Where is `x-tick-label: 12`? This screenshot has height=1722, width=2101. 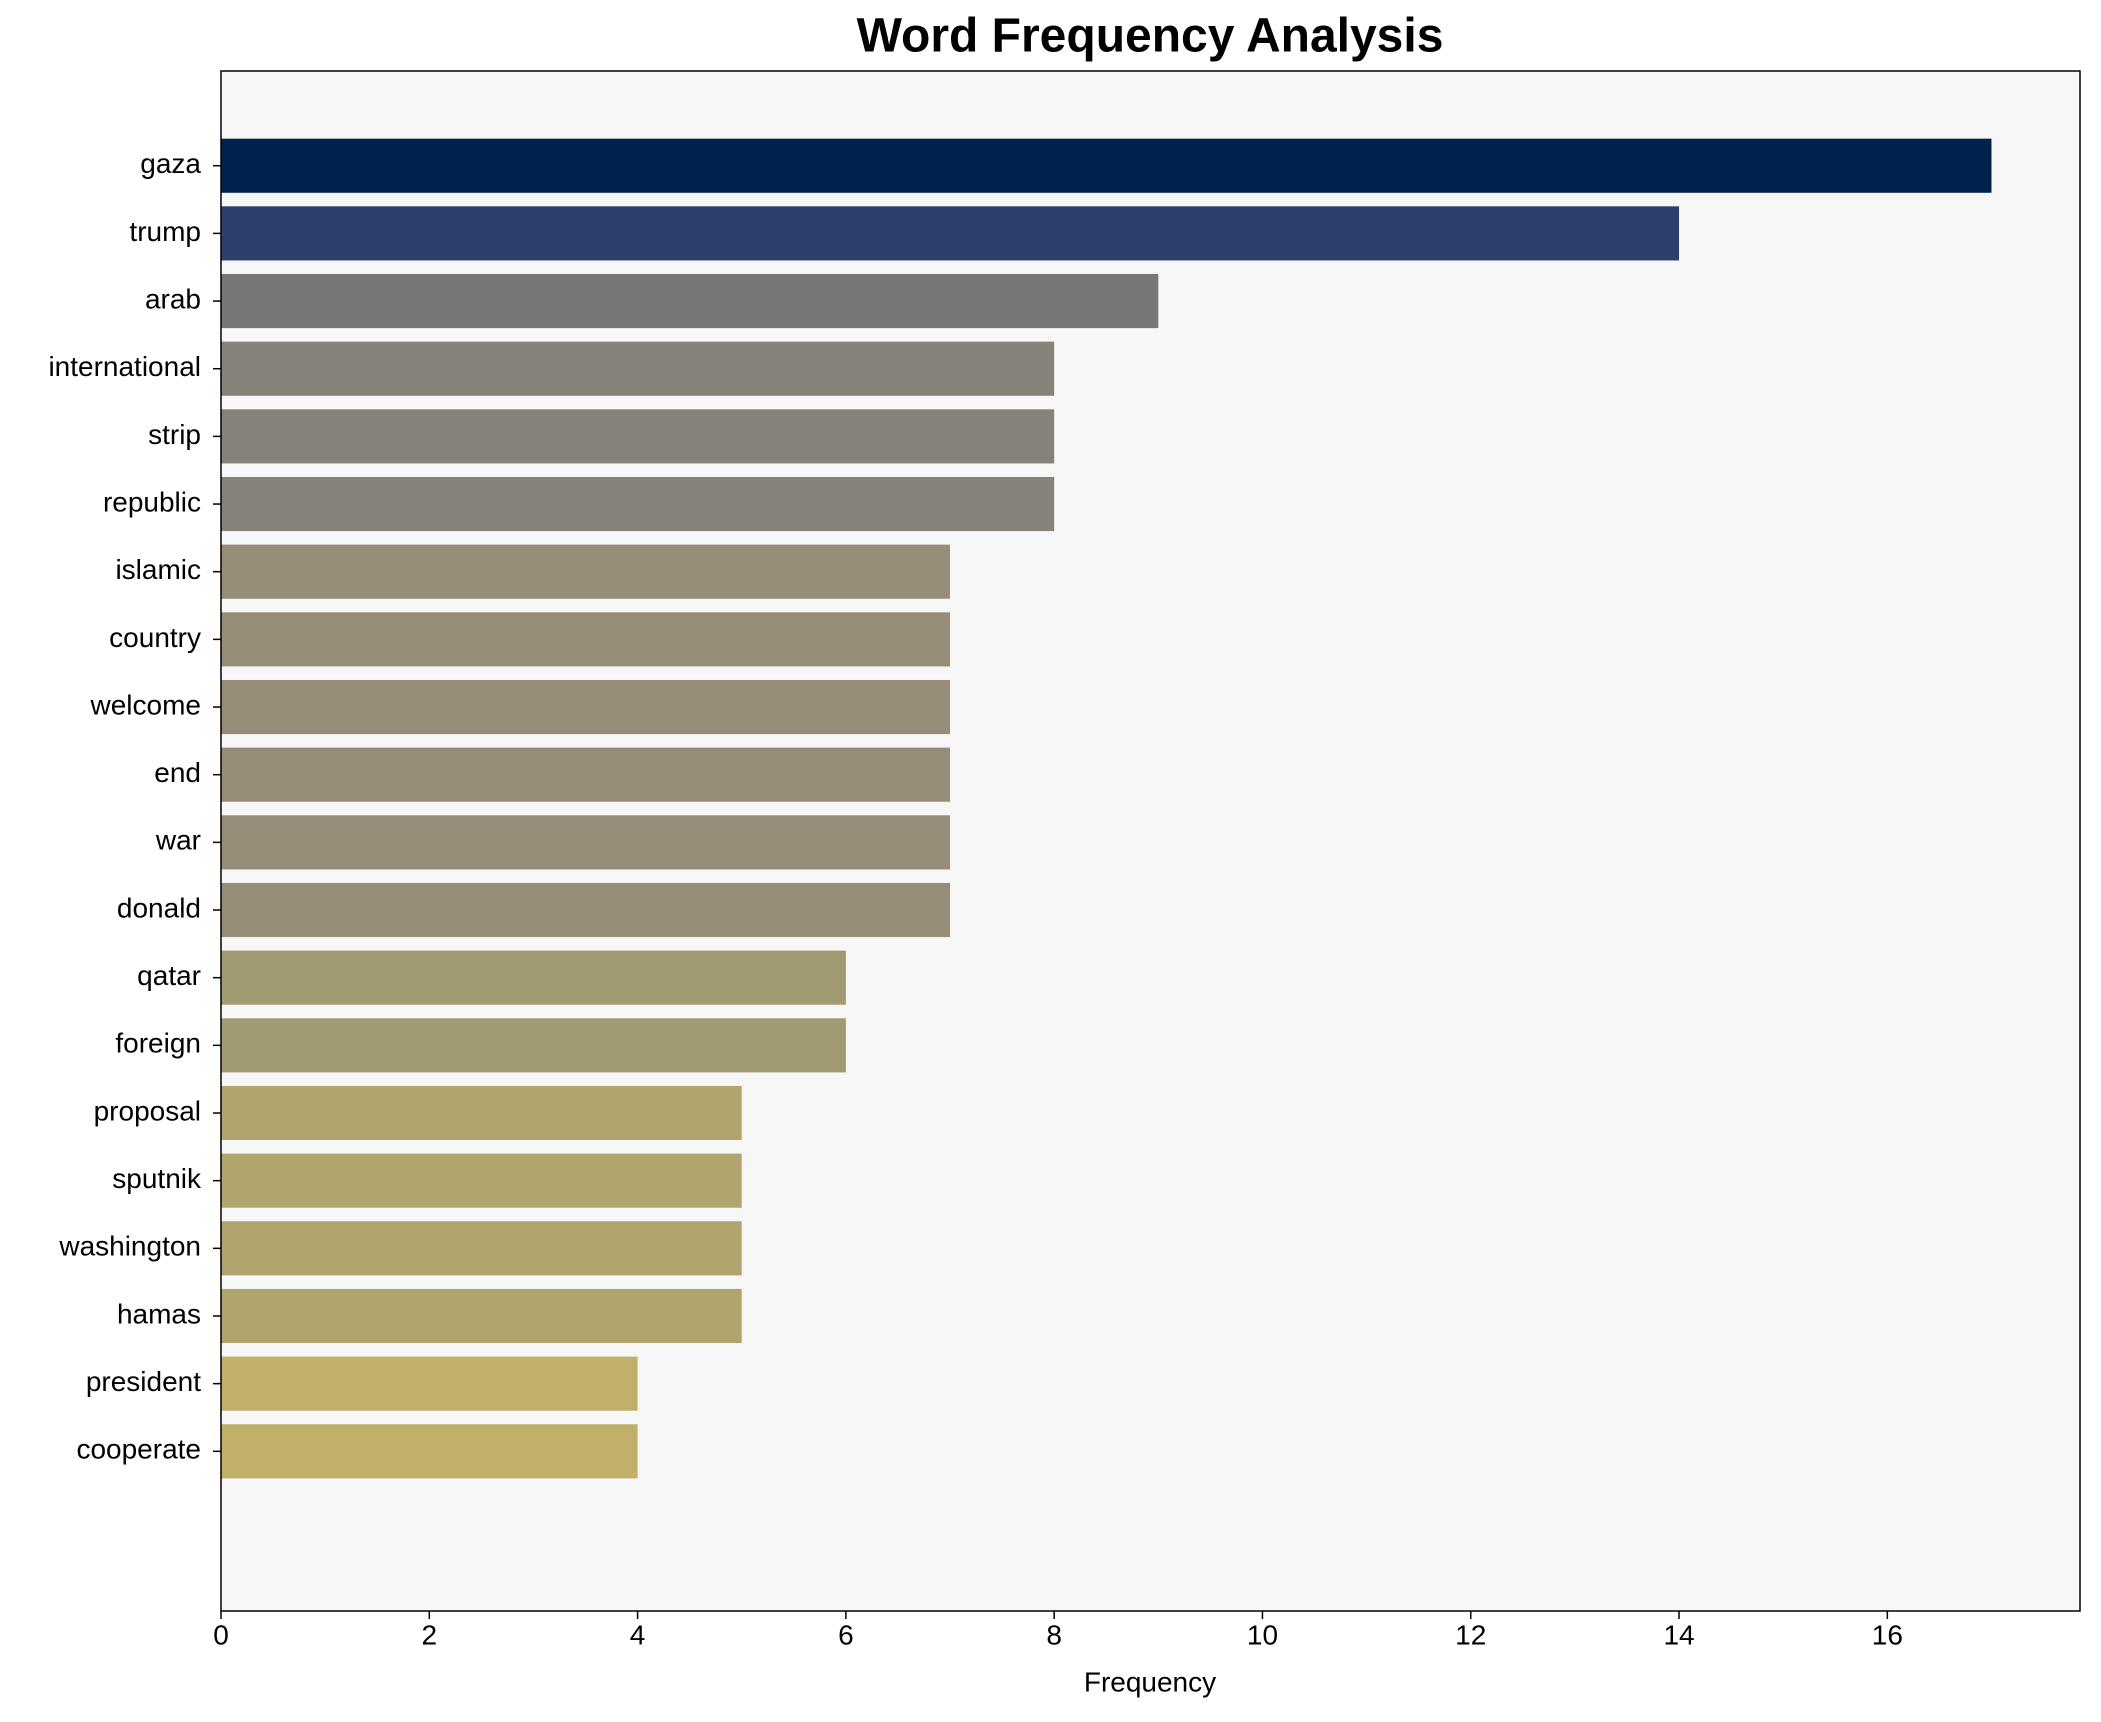
x-tick-label: 12 is located at coordinates (1470, 1634).